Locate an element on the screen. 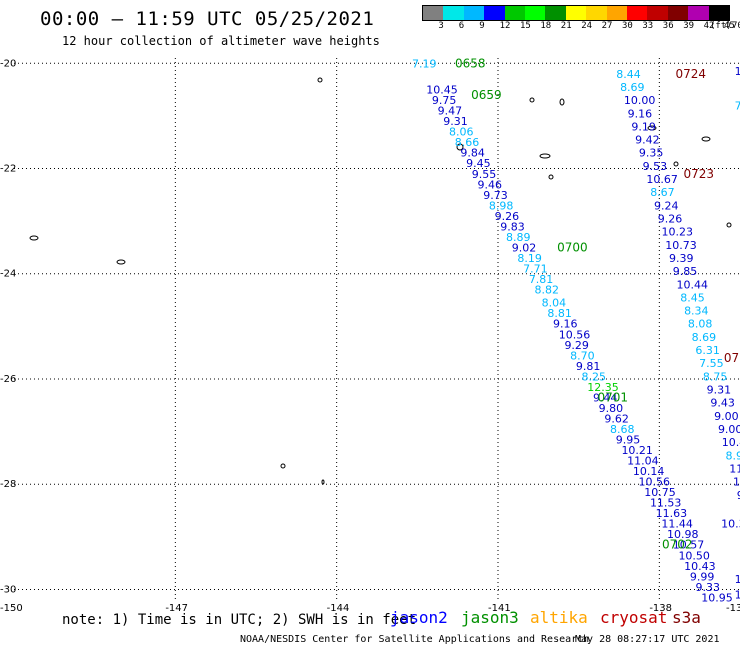 This screenshot has height=650, width=740. swh-value-label: 8.34 is located at coordinates (696, 311).